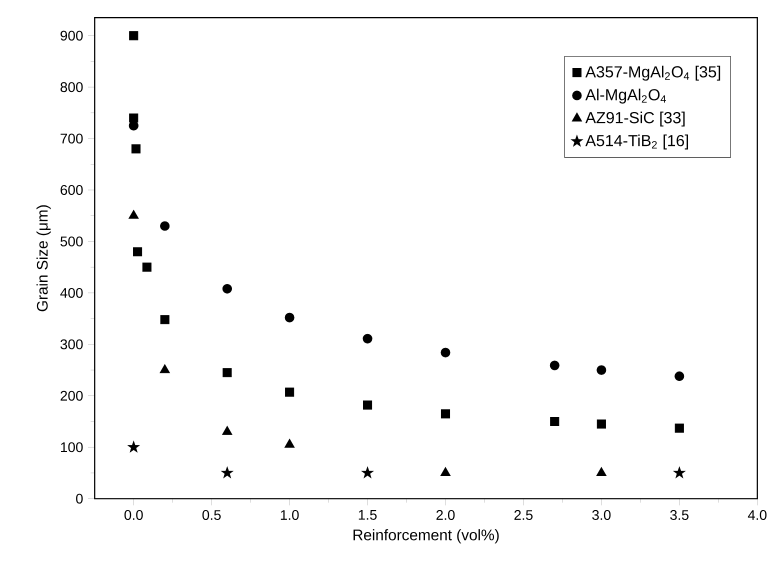  I want to click on x-tick-label: 0.5, so click(211, 515).